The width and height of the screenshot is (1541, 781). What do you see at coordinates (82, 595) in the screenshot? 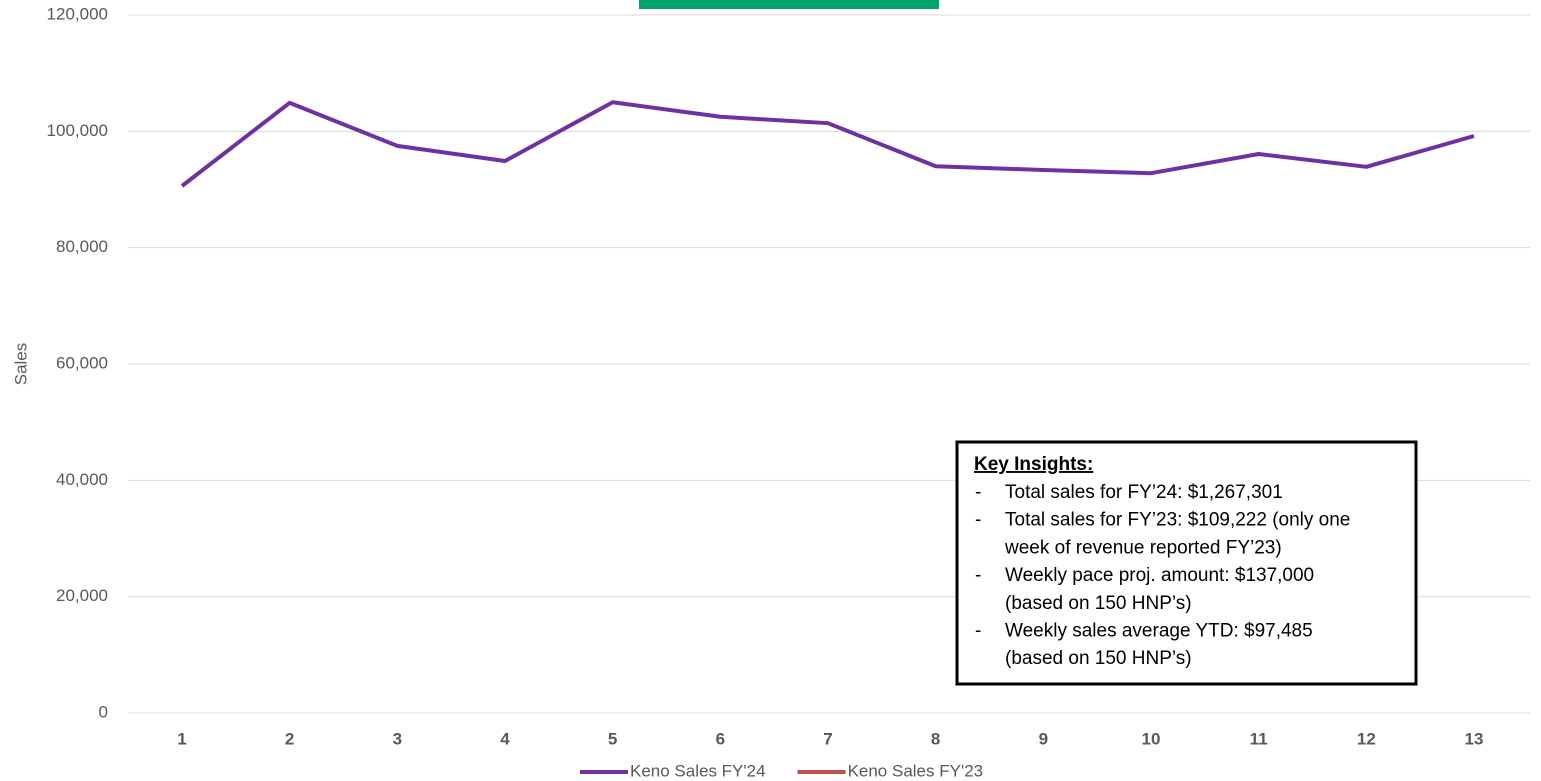
I see `y-tick-label: 20,000` at bounding box center [82, 595].